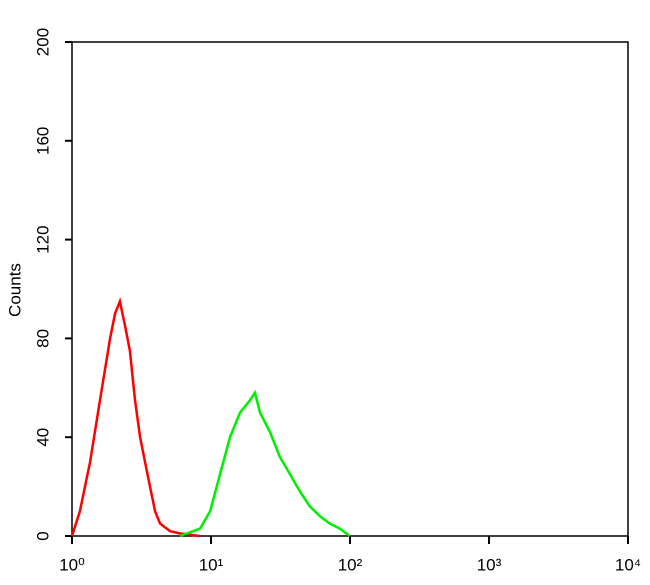 The width and height of the screenshot is (650, 585). I want to click on y-tick-label: 80, so click(42, 338).